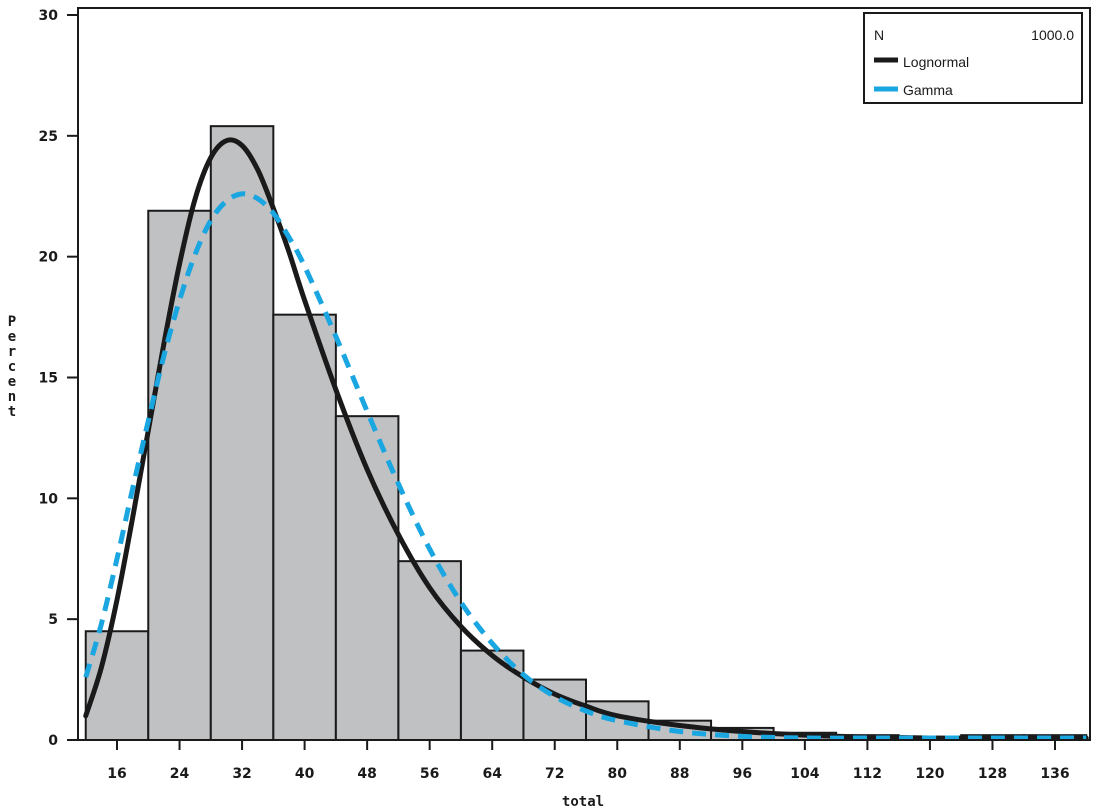 This screenshot has height=812, width=1094. I want to click on y-tick-label: 0, so click(53, 741).